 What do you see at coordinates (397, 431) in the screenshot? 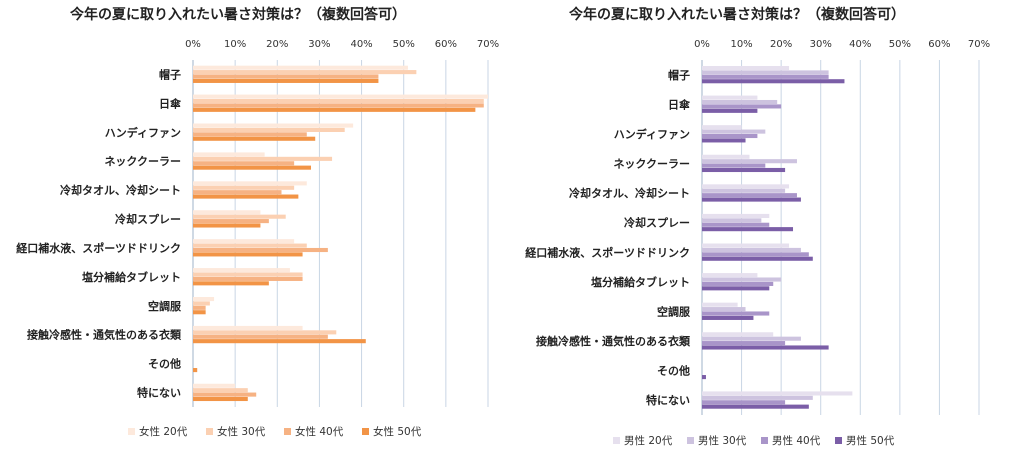
I see `legend-label: 女性 50代` at bounding box center [397, 431].